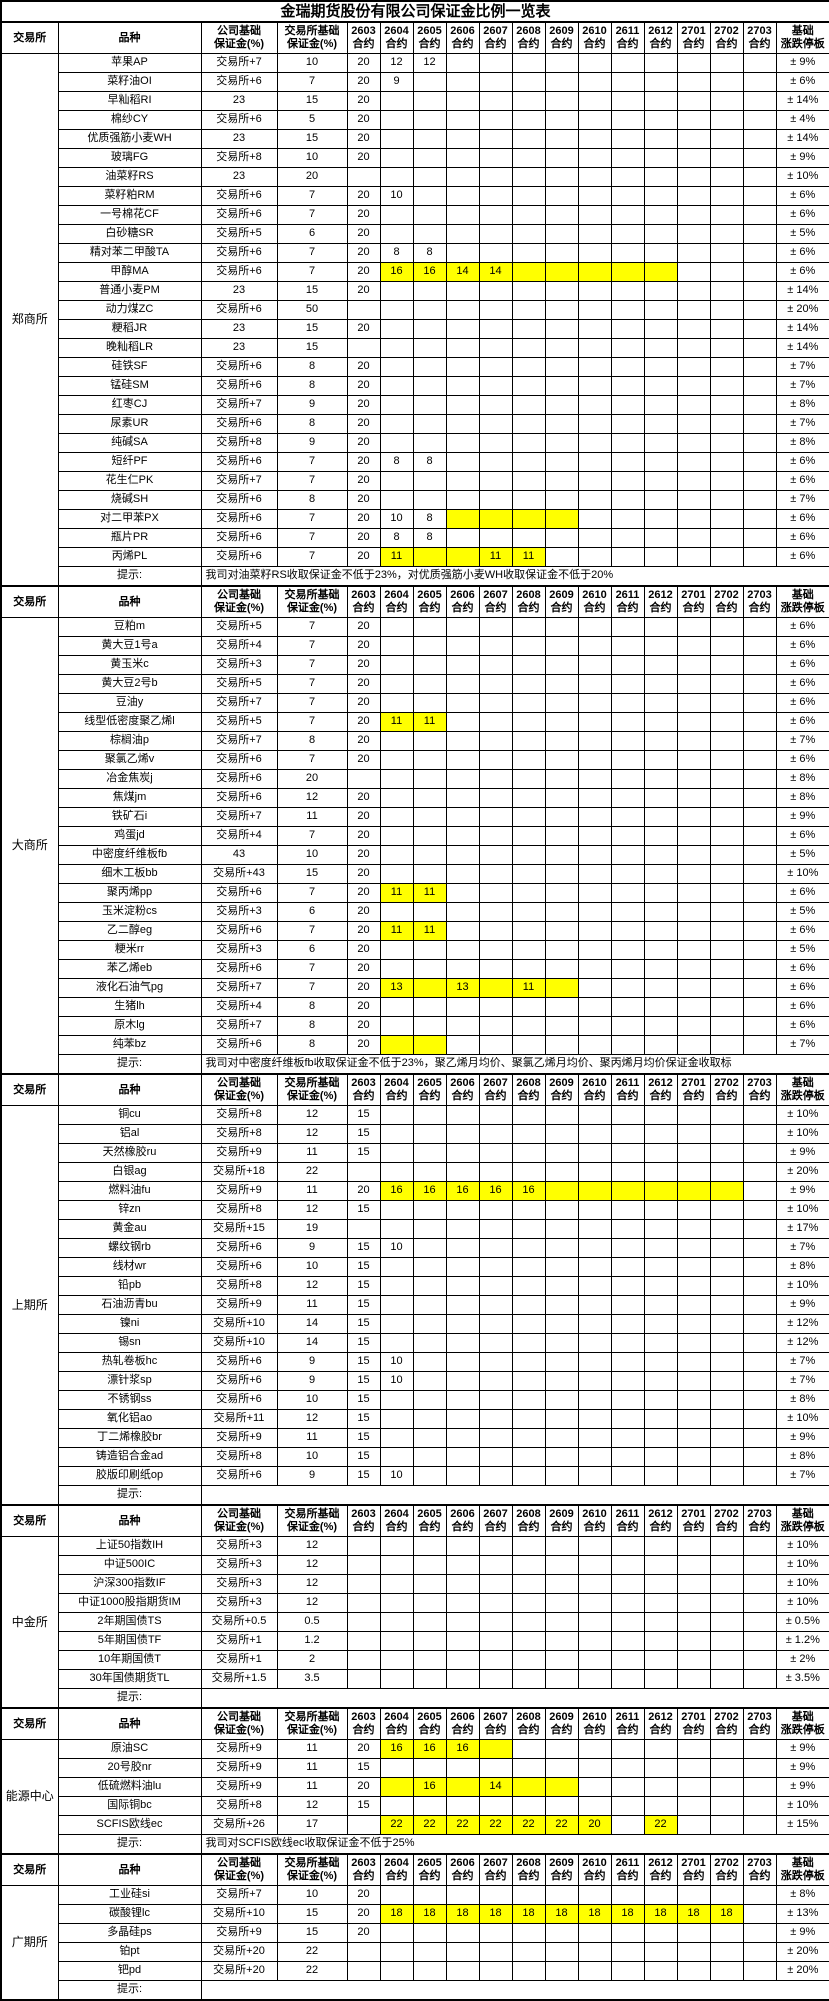  What do you see at coordinates (415, 234) in the screenshot?
I see `table-row: 白砂糖SR 交易所+5 6 20 ± 5%` at bounding box center [415, 234].